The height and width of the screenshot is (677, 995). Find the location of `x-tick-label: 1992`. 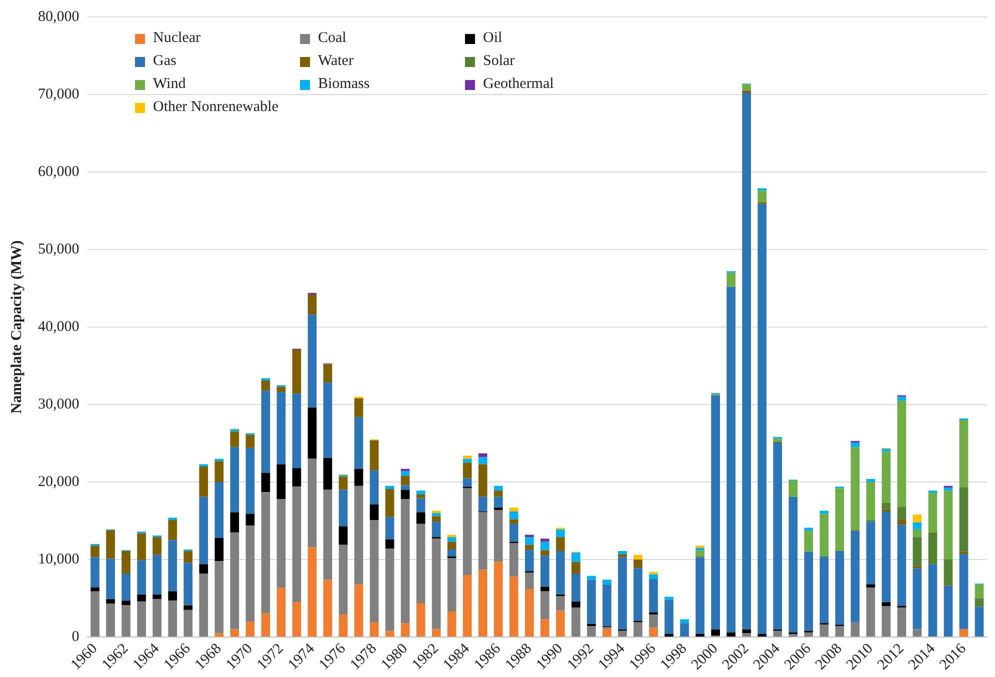

x-tick-label: 1992 is located at coordinates (581, 657).